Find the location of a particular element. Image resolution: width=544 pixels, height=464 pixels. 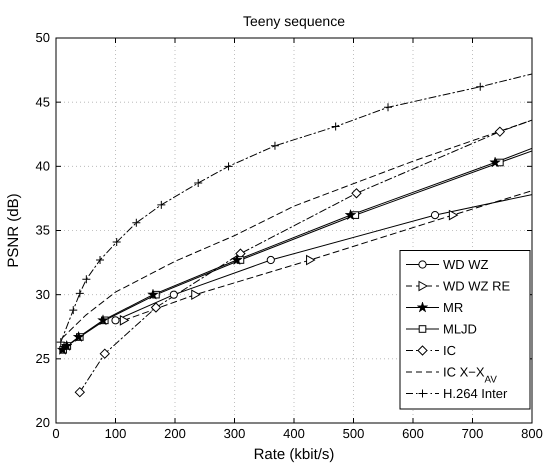

x-tick-label: 800 is located at coordinates (532, 434).